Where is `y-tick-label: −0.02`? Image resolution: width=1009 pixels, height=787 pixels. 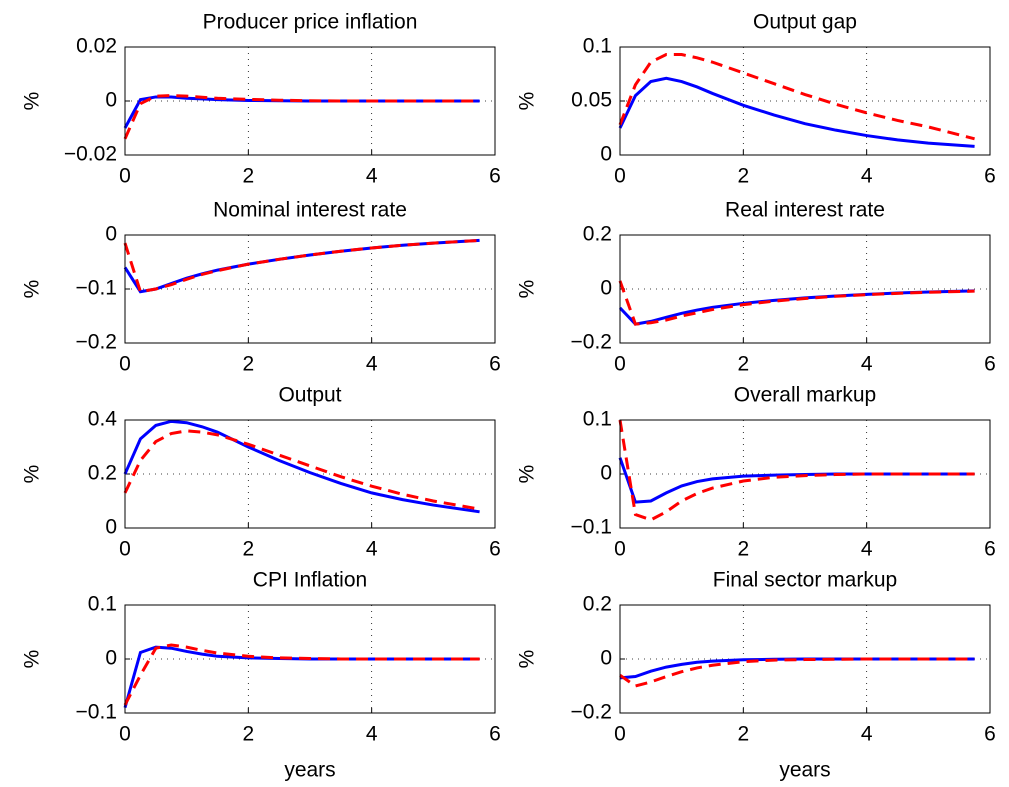 y-tick-label: −0.02 is located at coordinates (90, 154).